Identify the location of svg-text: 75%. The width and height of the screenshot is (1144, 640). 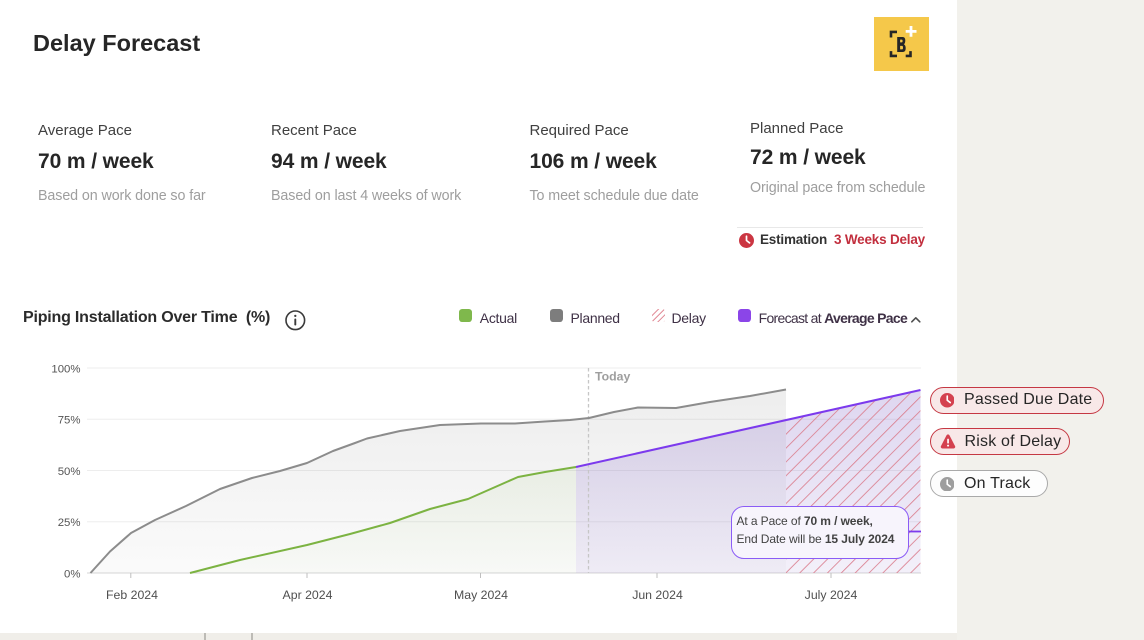
(69, 421).